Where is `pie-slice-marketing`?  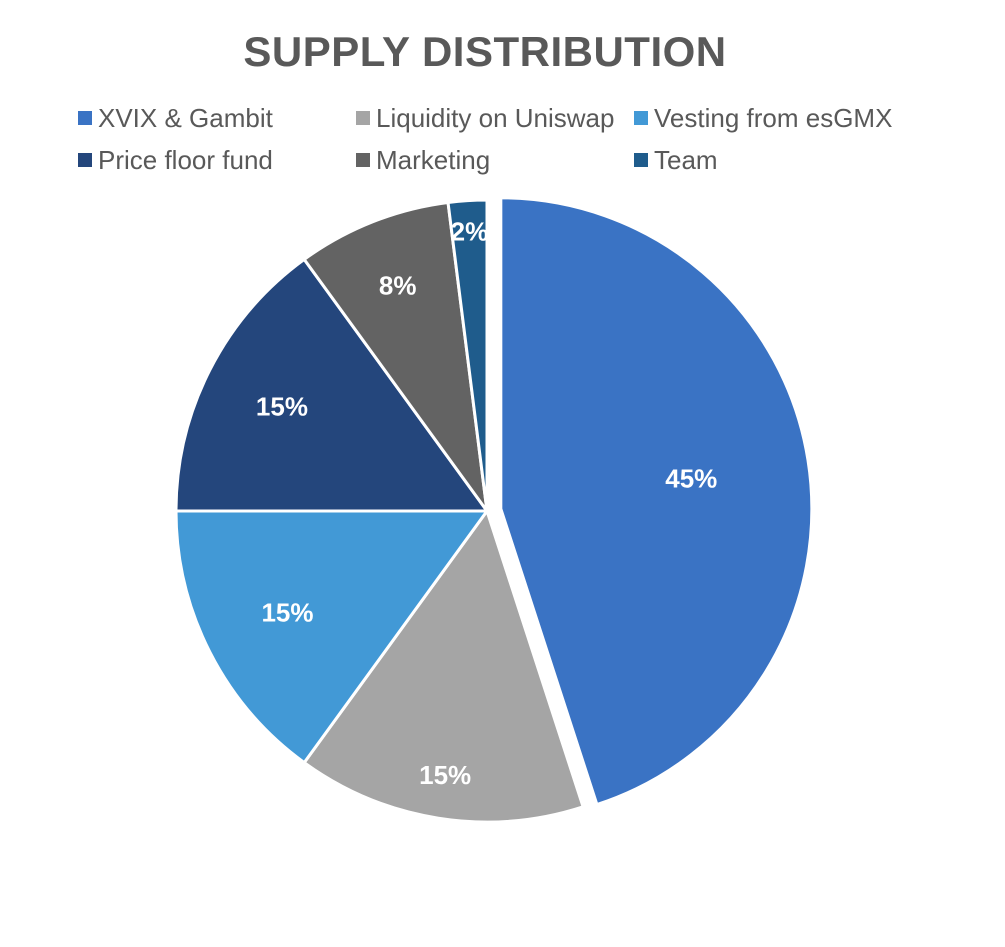 pie-slice-marketing is located at coordinates (395, 356).